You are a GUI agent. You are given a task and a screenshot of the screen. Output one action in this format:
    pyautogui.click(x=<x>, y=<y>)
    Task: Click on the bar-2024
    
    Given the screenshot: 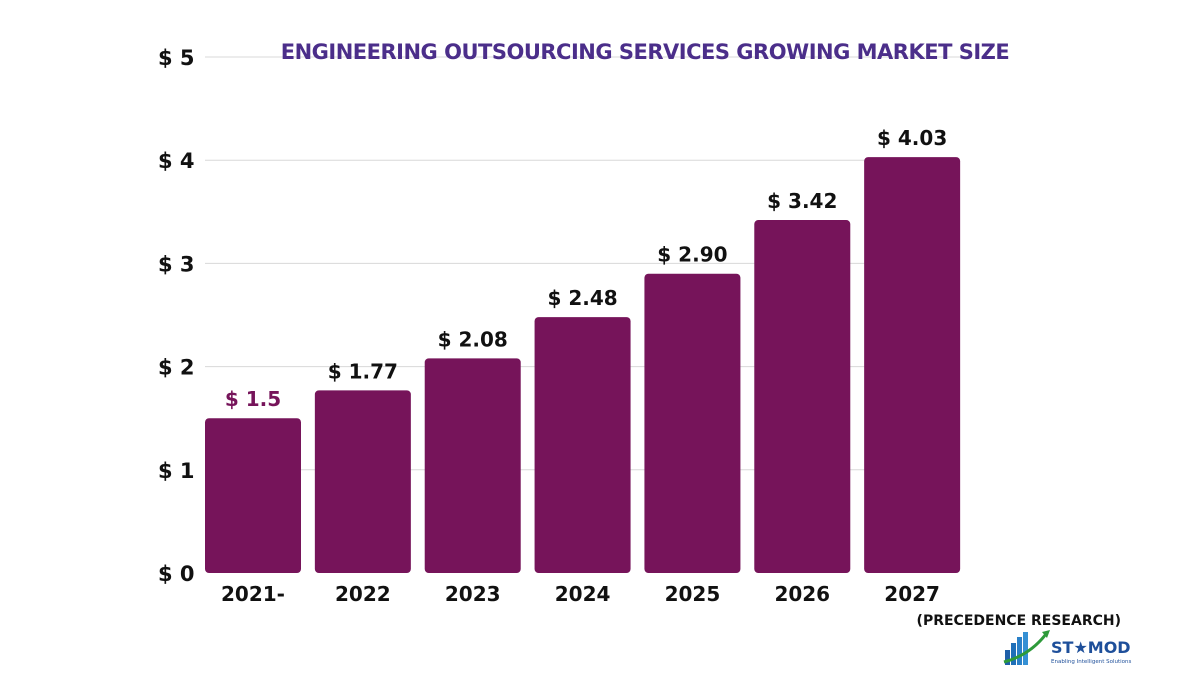 What is the action you would take?
    pyautogui.click(x=582, y=445)
    